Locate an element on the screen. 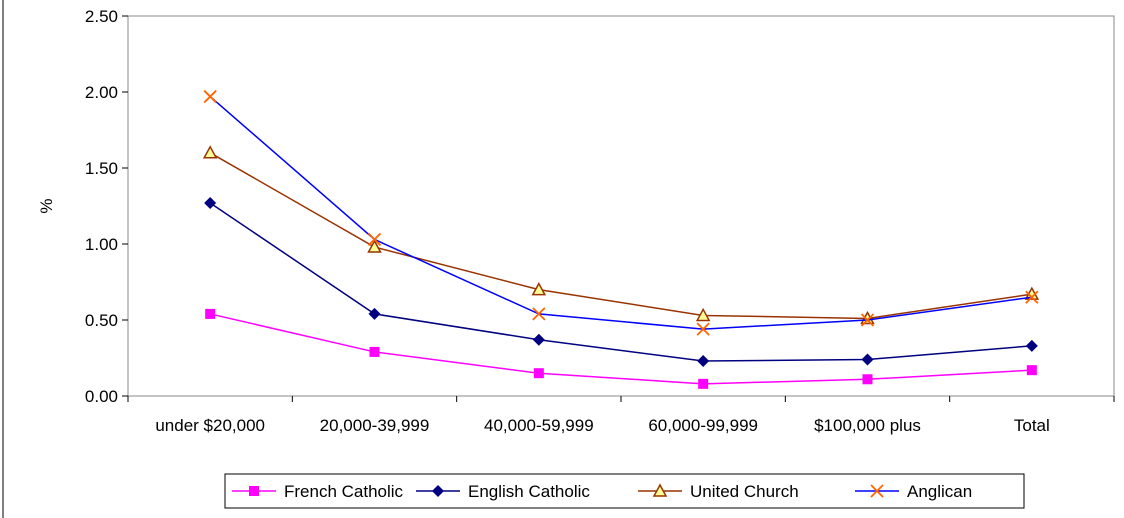 The image size is (1124, 518). legend-item: United Church is located at coordinates (718, 491).